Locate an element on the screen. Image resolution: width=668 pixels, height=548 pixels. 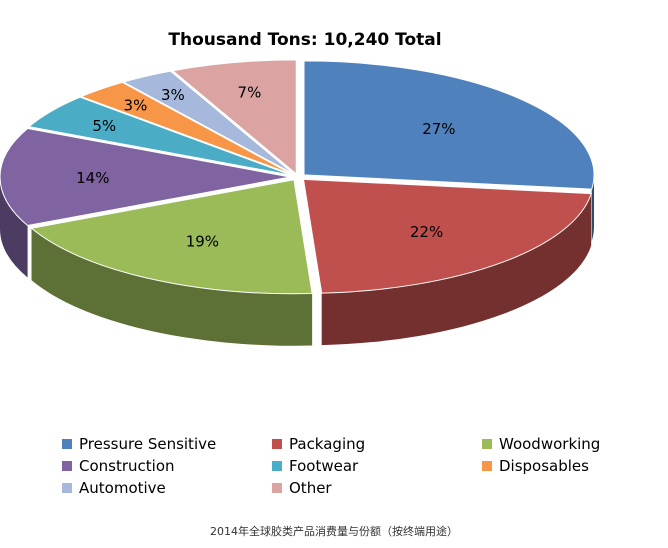
pie-slice-woodworking is located at coordinates (171, 237).